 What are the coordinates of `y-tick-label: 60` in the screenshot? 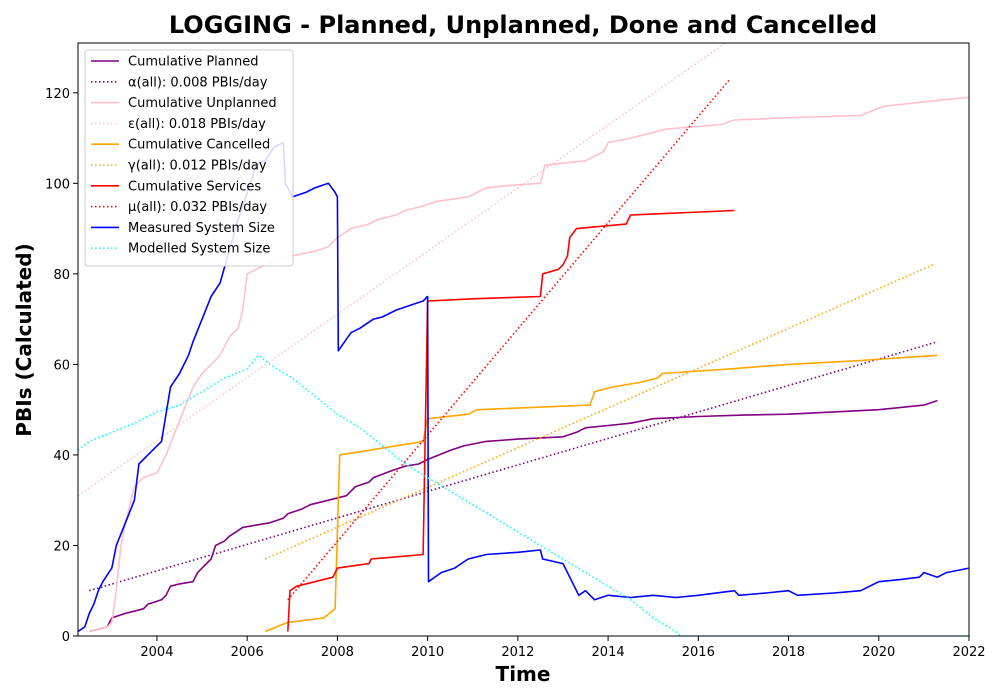 It's located at (61, 365).